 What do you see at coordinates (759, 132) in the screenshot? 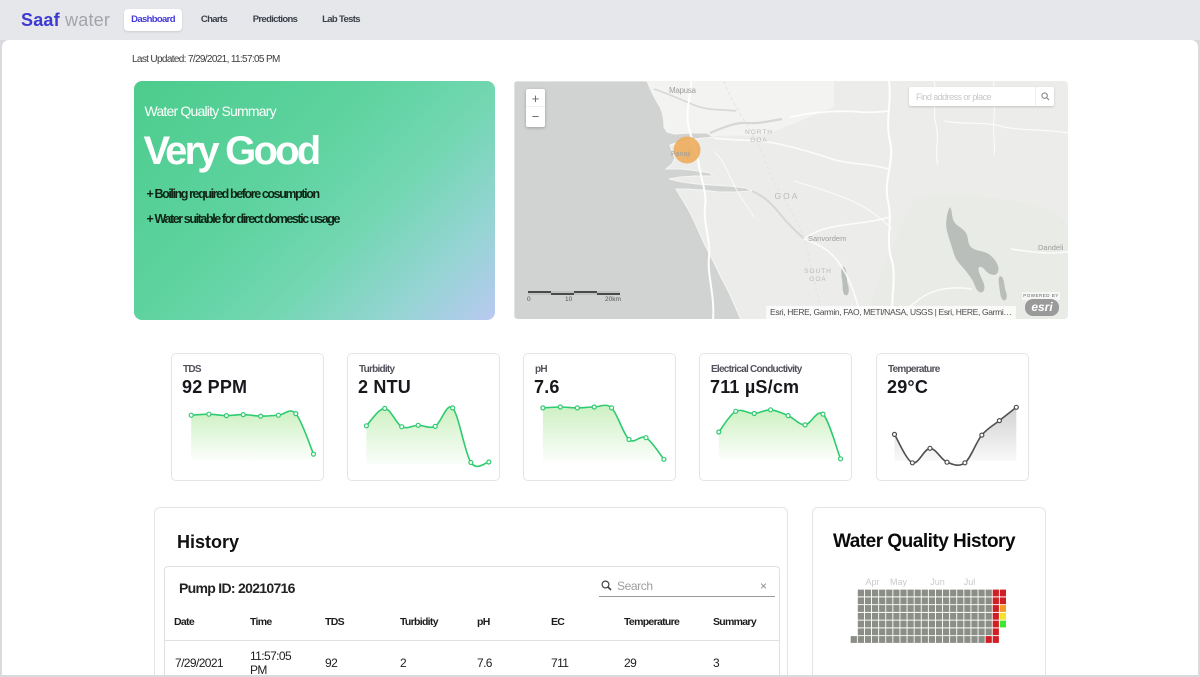
I see `svg-text: NORTH` at bounding box center [759, 132].